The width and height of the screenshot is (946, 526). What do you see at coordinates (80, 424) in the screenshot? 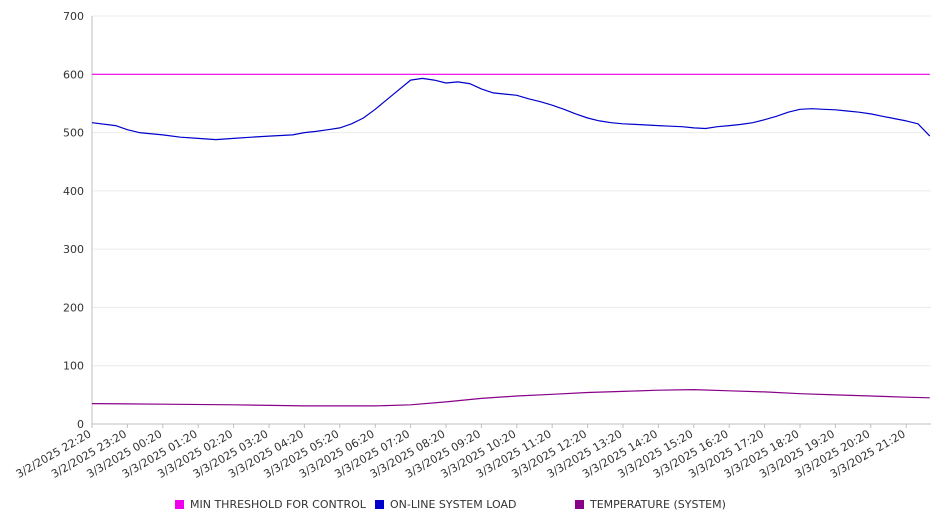
I see `y-tick-label-0: 0` at bounding box center [80, 424].